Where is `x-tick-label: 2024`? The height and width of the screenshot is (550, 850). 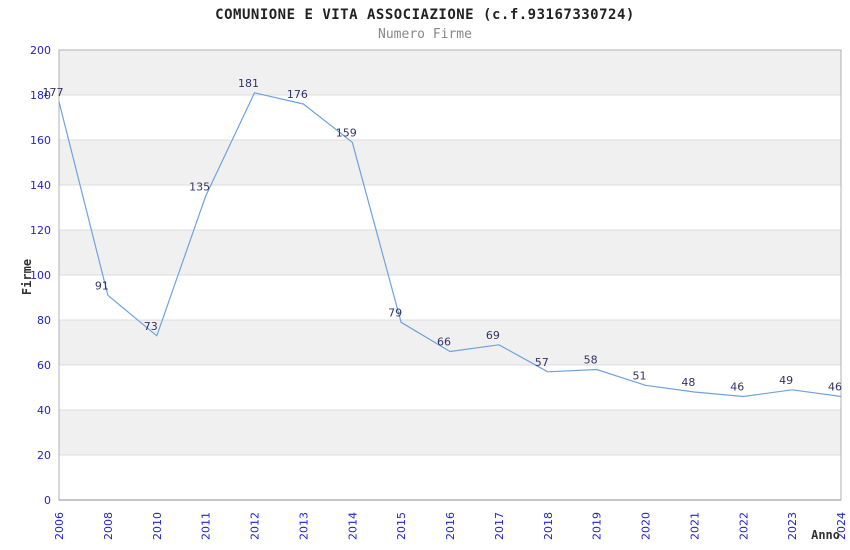 x-tick-label: 2024 is located at coordinates (841, 526).